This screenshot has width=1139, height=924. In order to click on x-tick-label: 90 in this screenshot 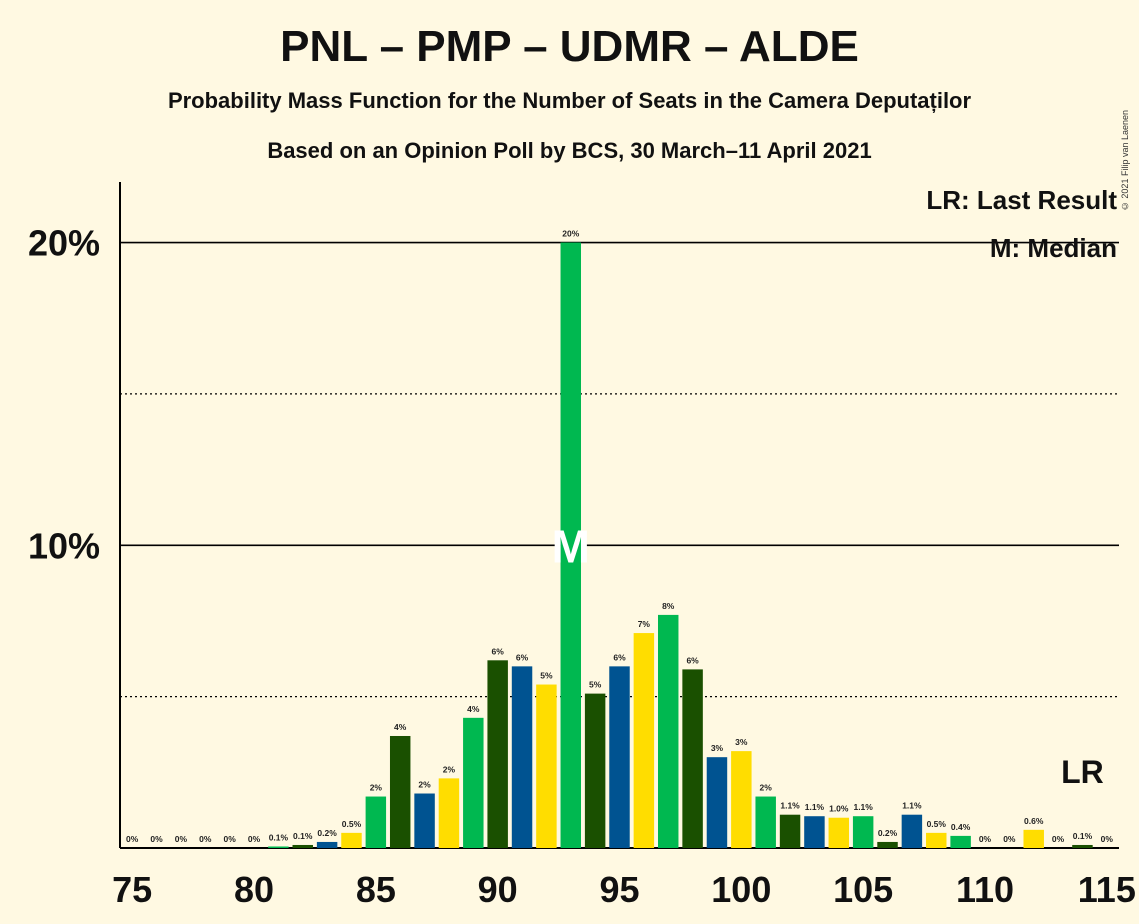, I will do `click(498, 889)`.